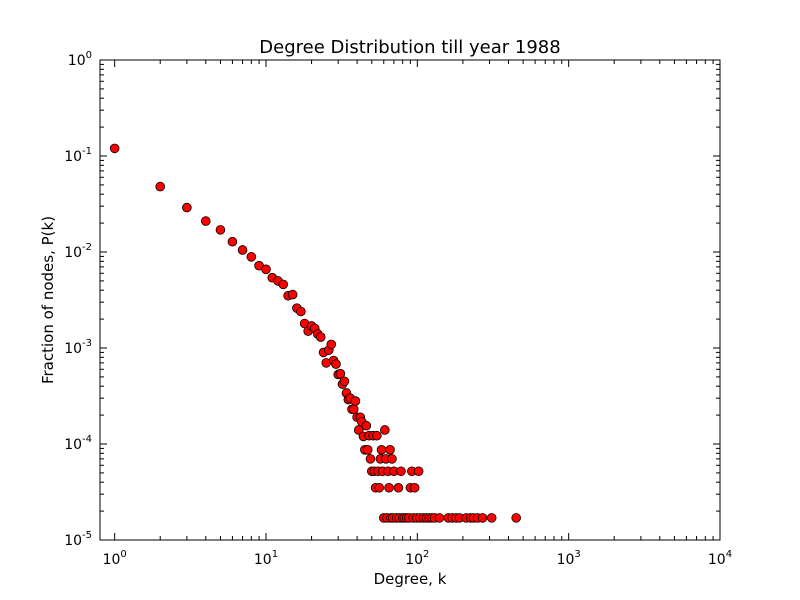 The image size is (800, 600). What do you see at coordinates (78, 251) in the screenshot?
I see `y-tick-label: 10⁻²` at bounding box center [78, 251].